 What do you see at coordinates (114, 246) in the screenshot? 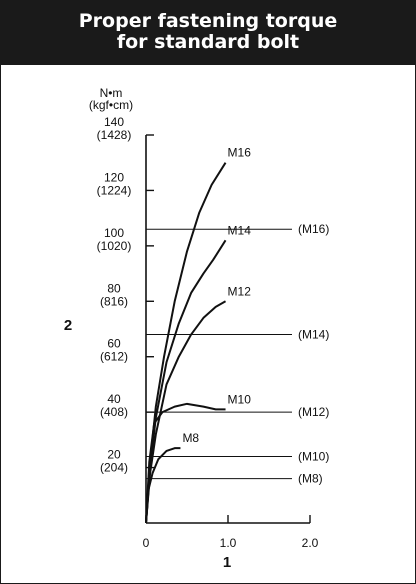
I see `y-tick-sublabel: (1020)` at bounding box center [114, 246].